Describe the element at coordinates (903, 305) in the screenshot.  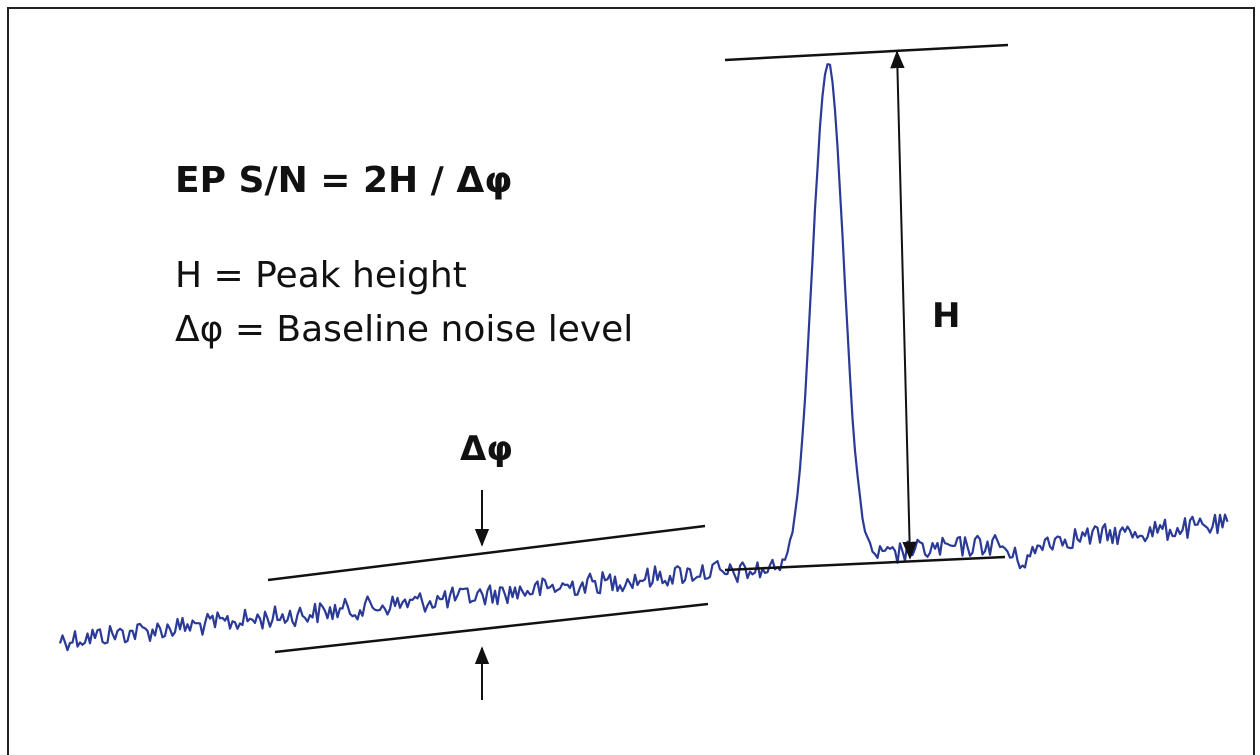
I see `height-arrow` at that location.